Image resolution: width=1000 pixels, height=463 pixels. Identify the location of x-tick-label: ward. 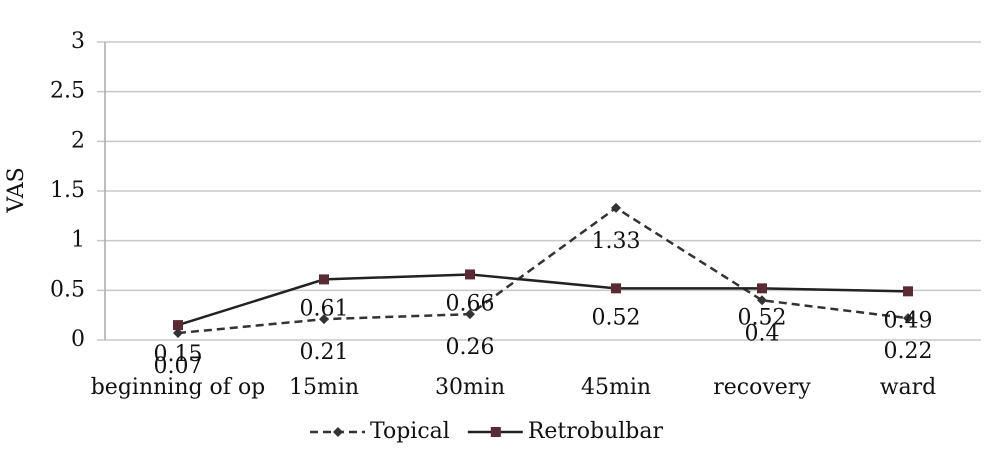
(908, 387).